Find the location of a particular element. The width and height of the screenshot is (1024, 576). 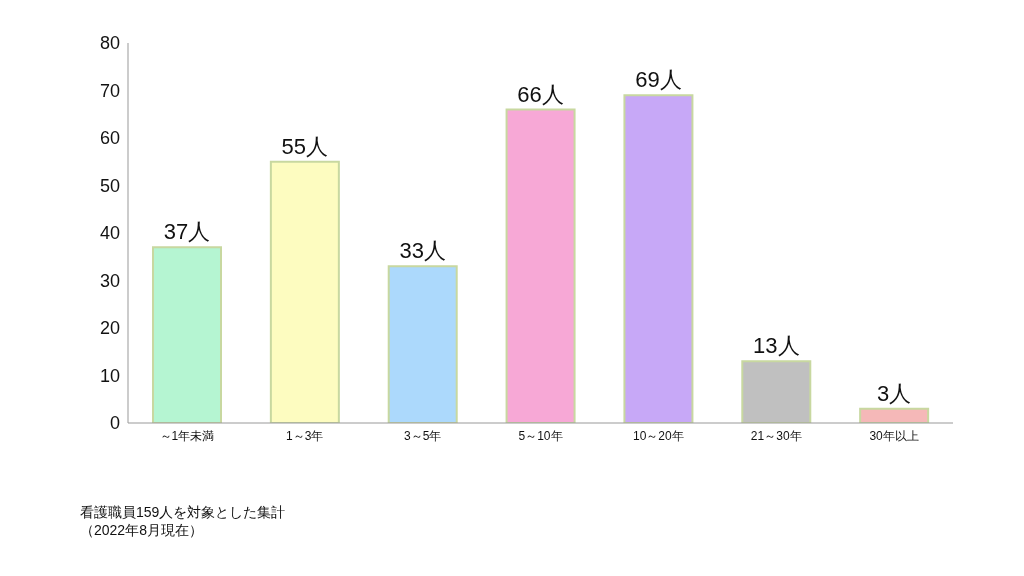

x-tick-label: 21～30年 is located at coordinates (776, 435).